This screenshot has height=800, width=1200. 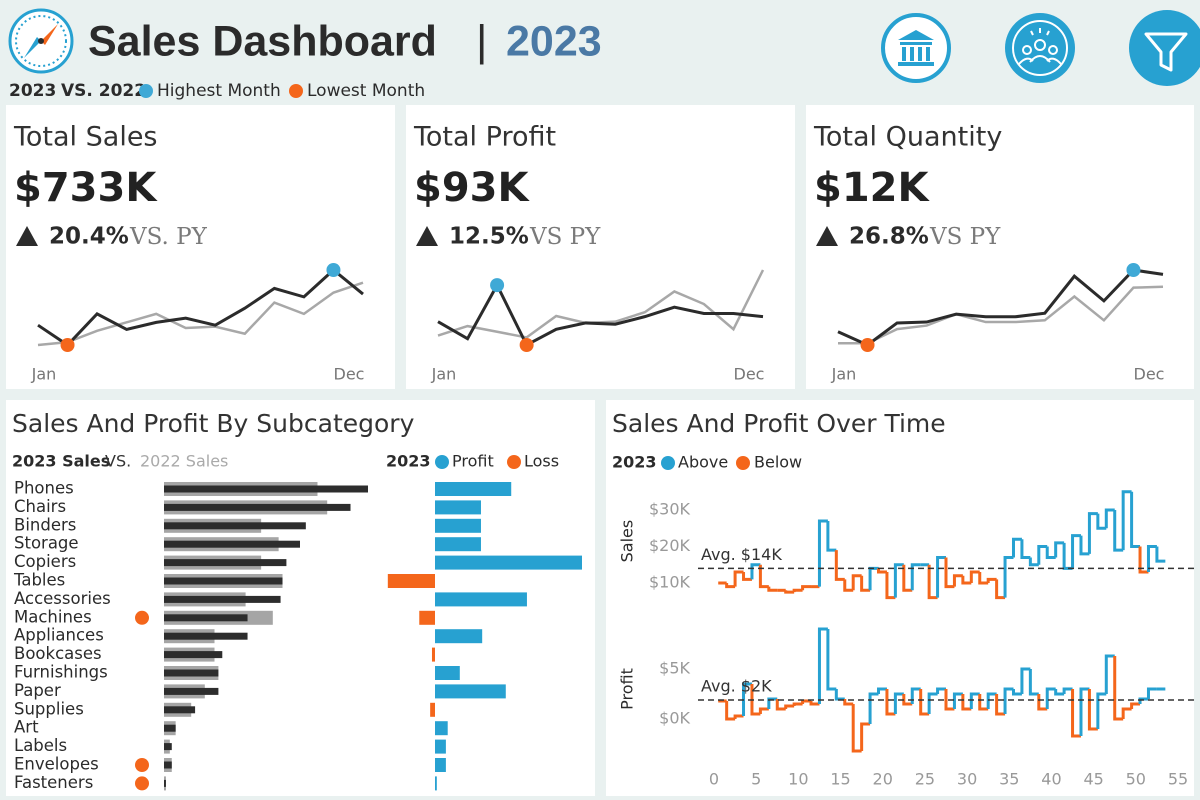 I want to click on kpi-change: 20.4%, so click(x=89, y=237).